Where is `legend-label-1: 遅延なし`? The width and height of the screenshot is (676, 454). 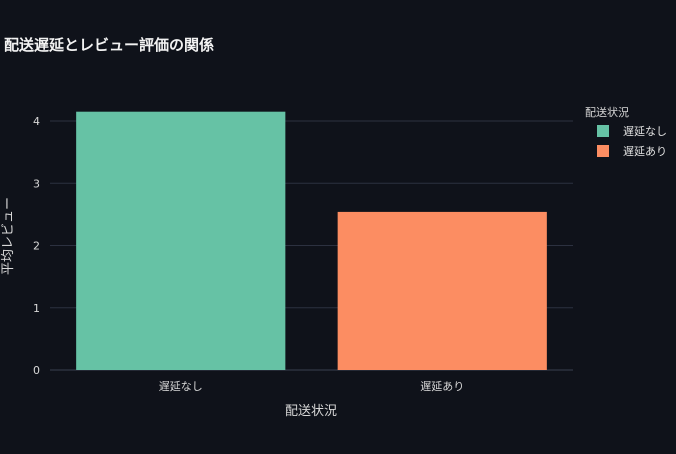
legend-label-1: 遅延なし is located at coordinates (645, 131).